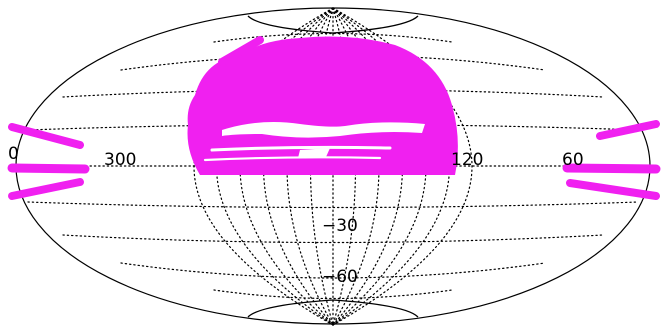 The width and height of the screenshot is (667, 333). What do you see at coordinates (120, 160) in the screenshot?
I see `longitude-label-300: 300` at bounding box center [120, 160].